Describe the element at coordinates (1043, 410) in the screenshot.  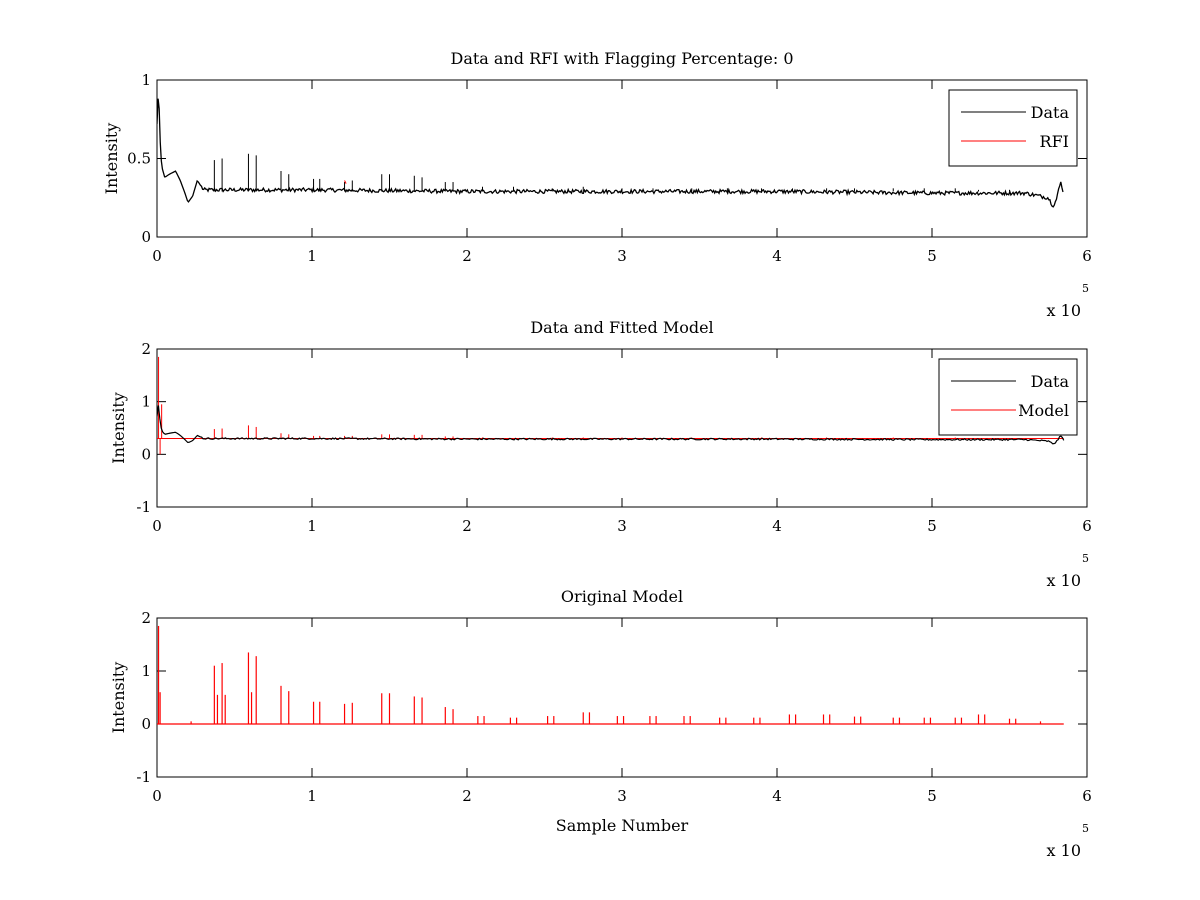
I see `legend-label: Model` at that location.